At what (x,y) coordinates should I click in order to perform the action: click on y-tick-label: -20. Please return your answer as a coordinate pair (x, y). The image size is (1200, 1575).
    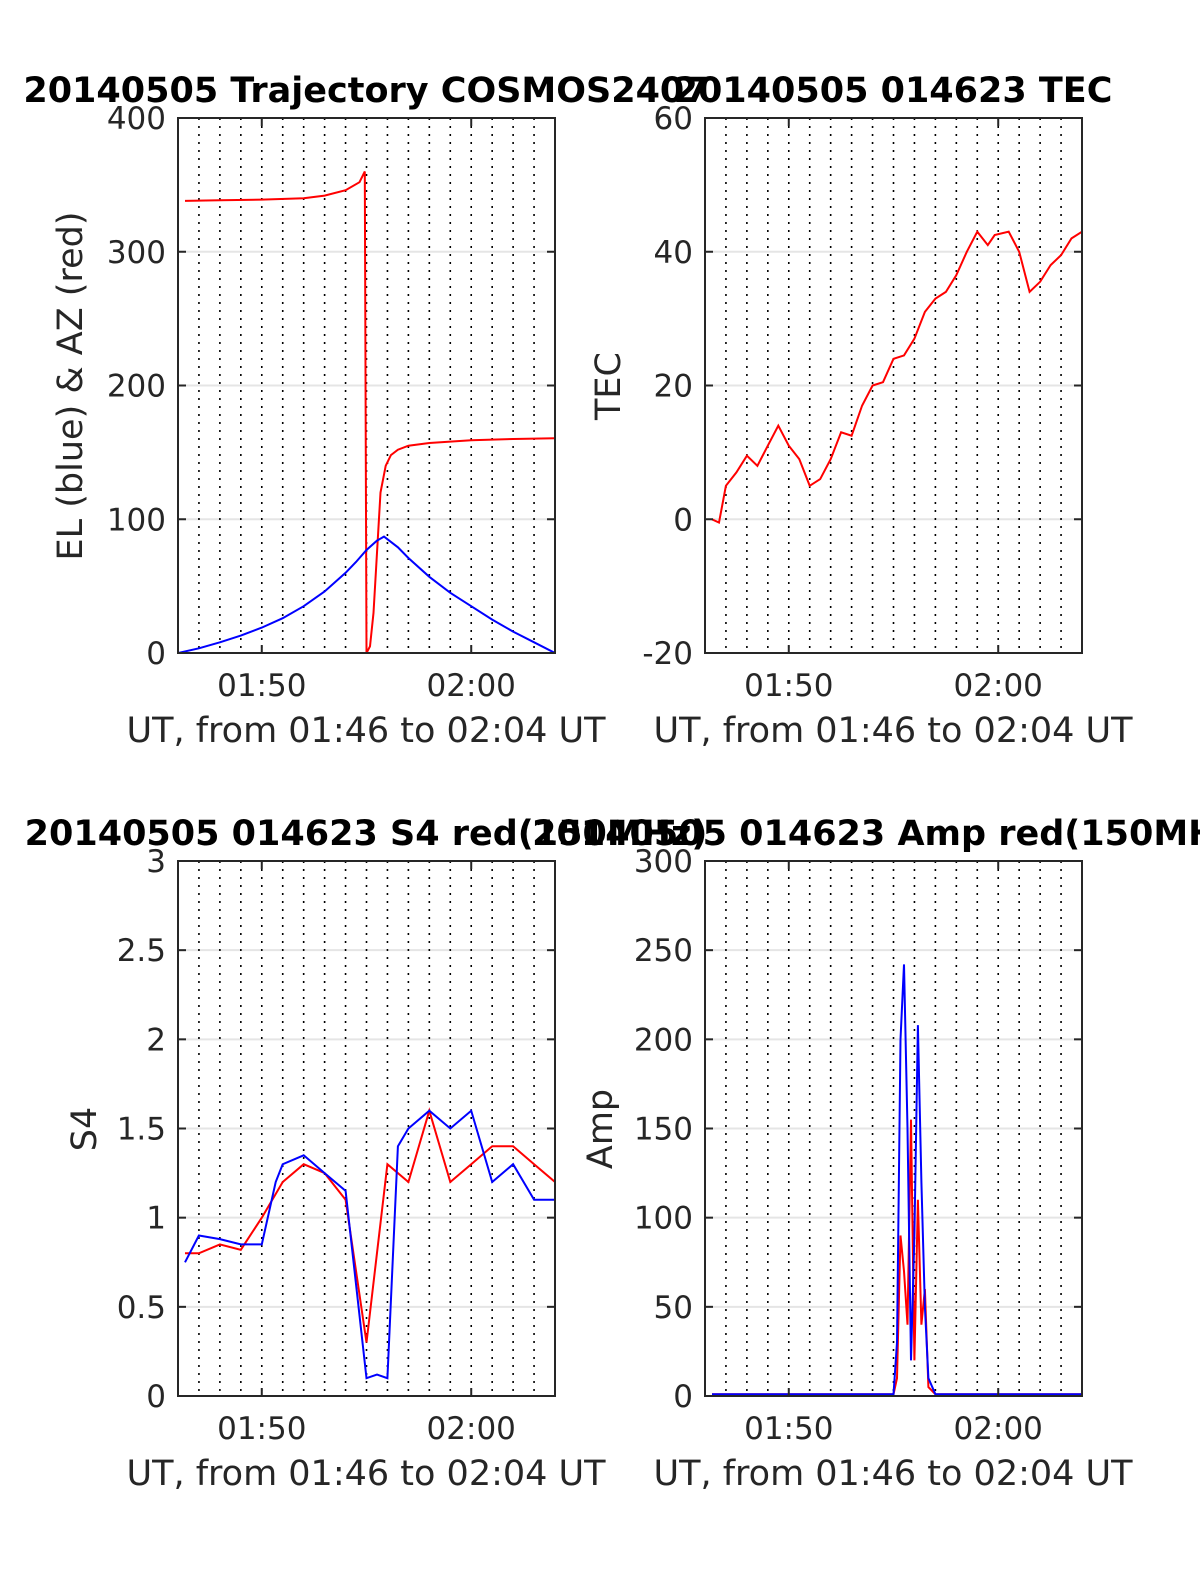
    Looking at the image, I should click on (667, 654).